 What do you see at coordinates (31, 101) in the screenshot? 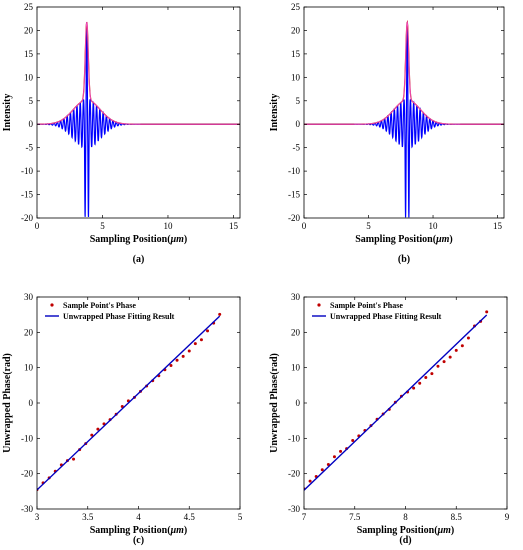
I see `y-tick-label: 5` at bounding box center [31, 101].